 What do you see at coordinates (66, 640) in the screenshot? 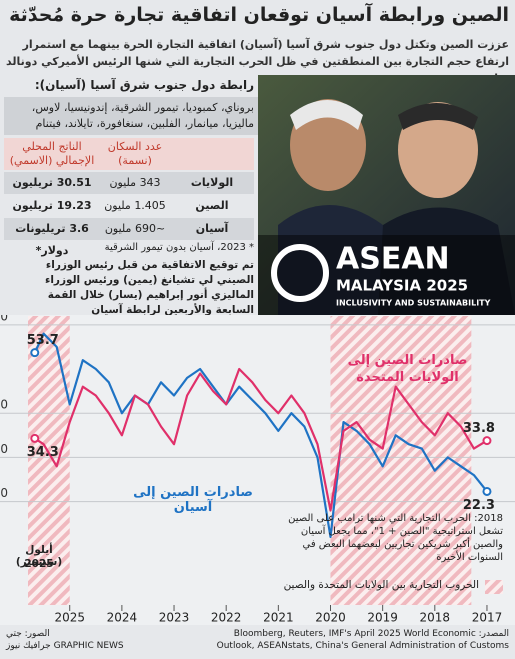
I see `credits: الصور: جتي جرافيك نيوز GRAPHIC NEWS` at bounding box center [66, 640].